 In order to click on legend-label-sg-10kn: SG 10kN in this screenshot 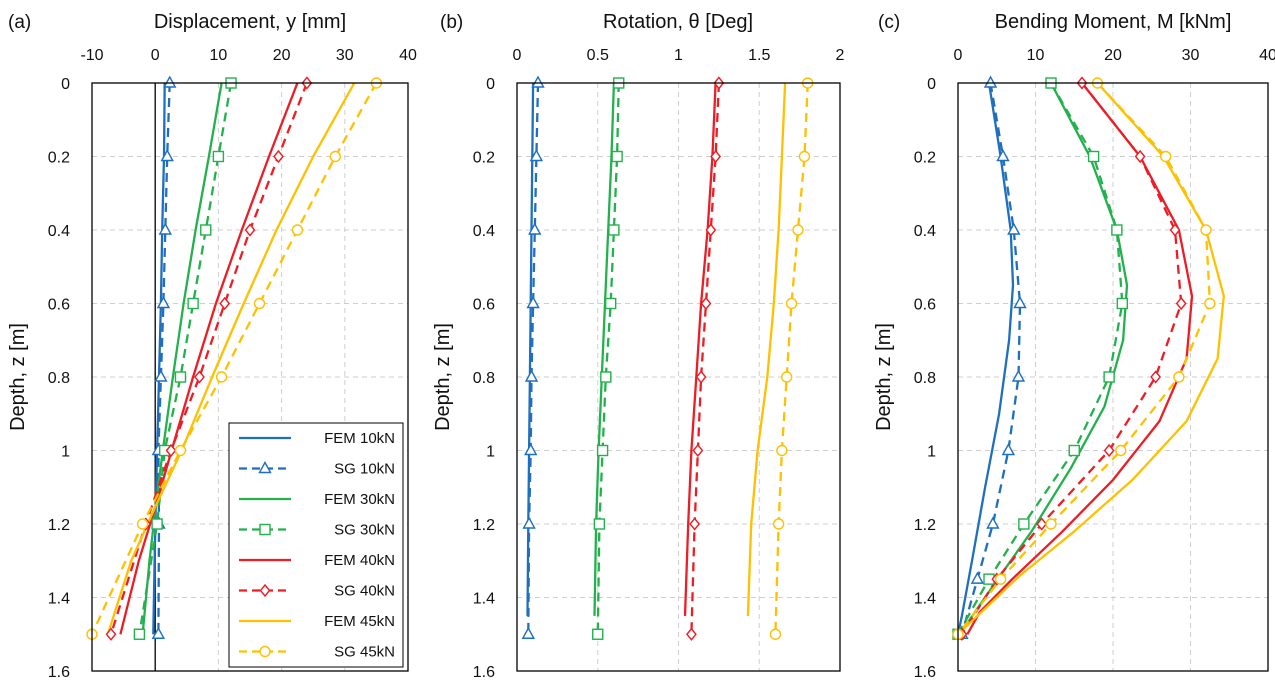, I will do `click(364, 469)`.